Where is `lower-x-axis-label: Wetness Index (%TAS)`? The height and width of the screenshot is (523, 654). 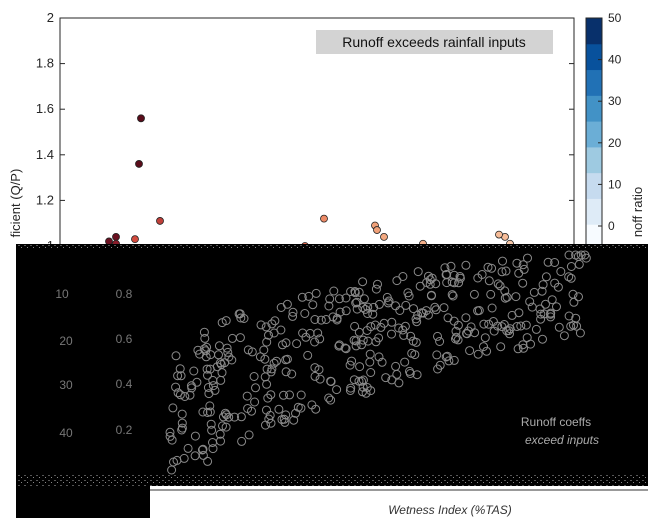 lower-x-axis-label: Wetness Index (%TAS) is located at coordinates (450, 510).